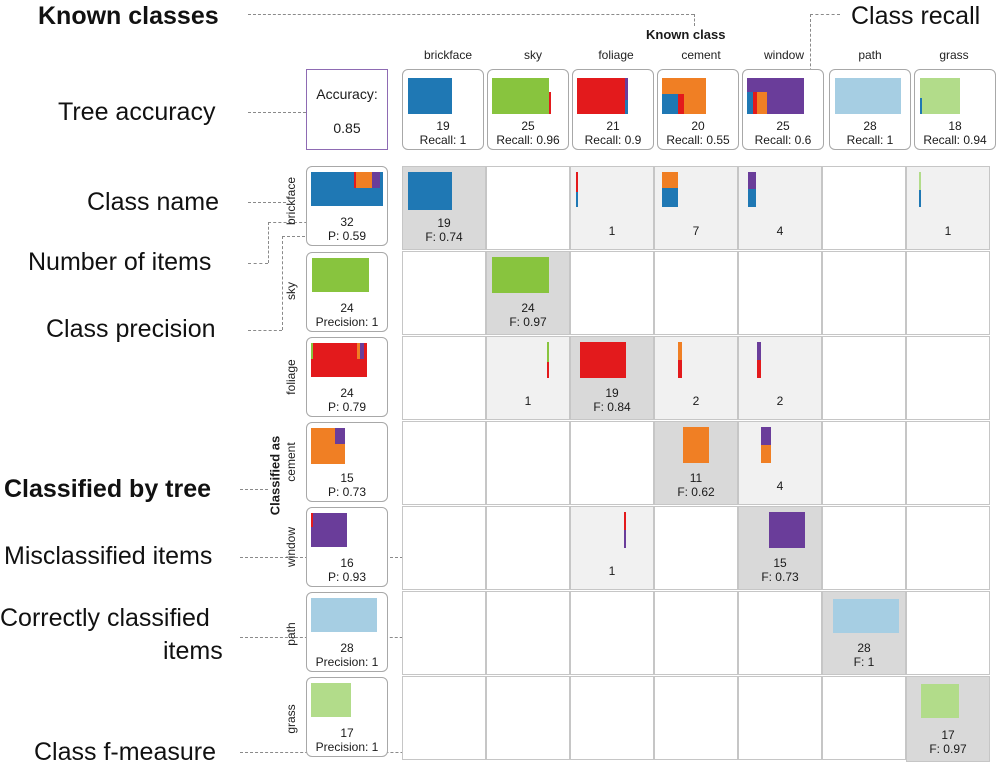 The height and width of the screenshot is (767, 999). I want to click on recall-card-foliage: 21 Recall: 0.9, so click(613, 109).